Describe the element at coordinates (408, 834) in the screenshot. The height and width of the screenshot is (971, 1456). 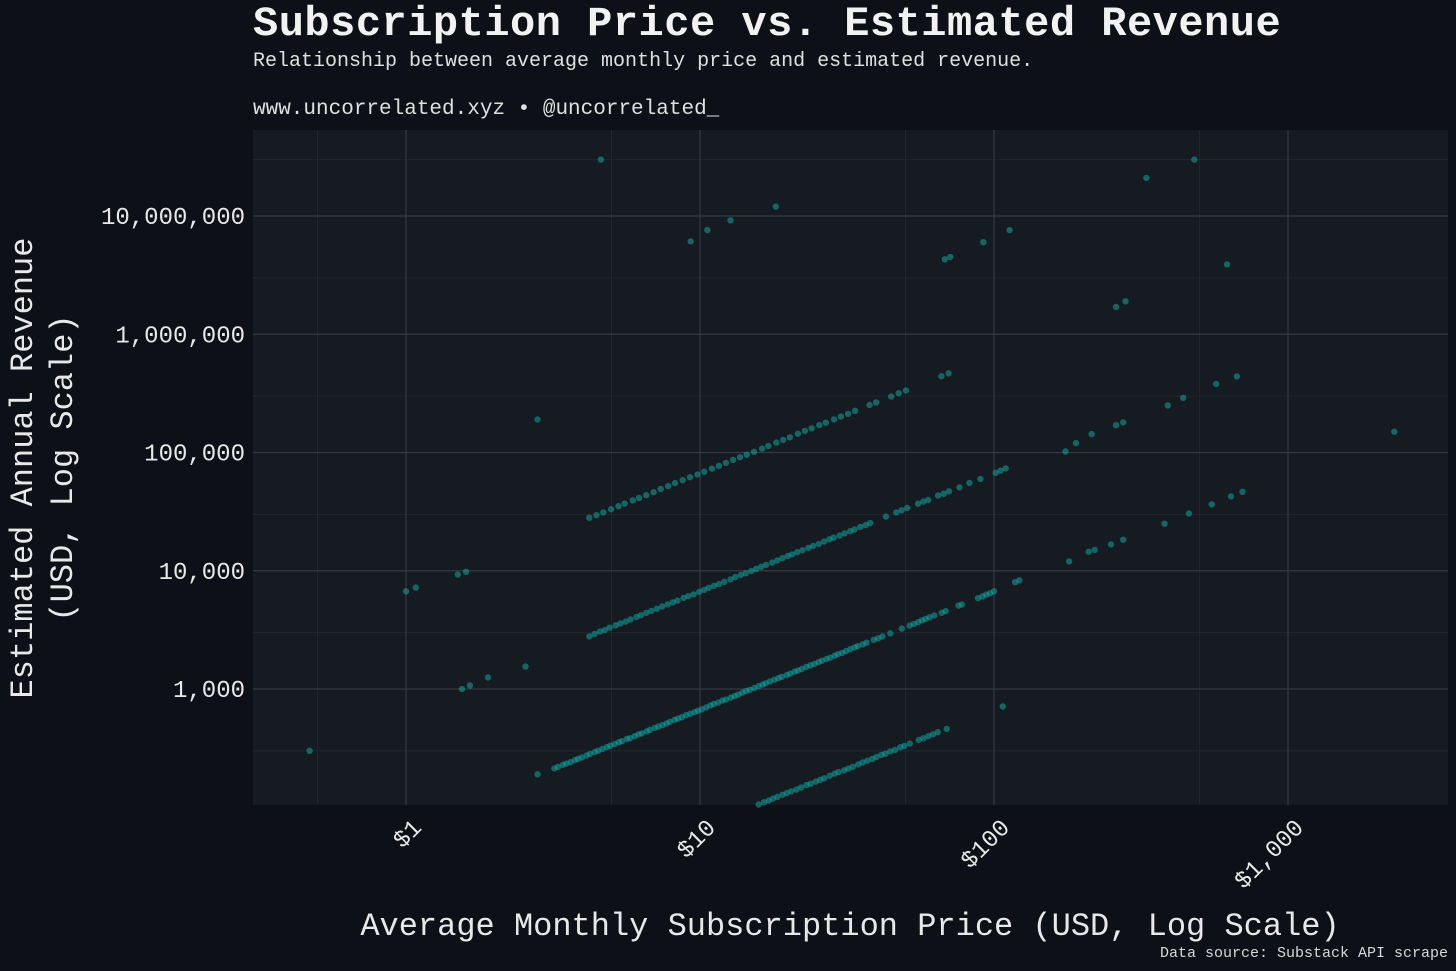
I see `x-tick: $1` at that location.